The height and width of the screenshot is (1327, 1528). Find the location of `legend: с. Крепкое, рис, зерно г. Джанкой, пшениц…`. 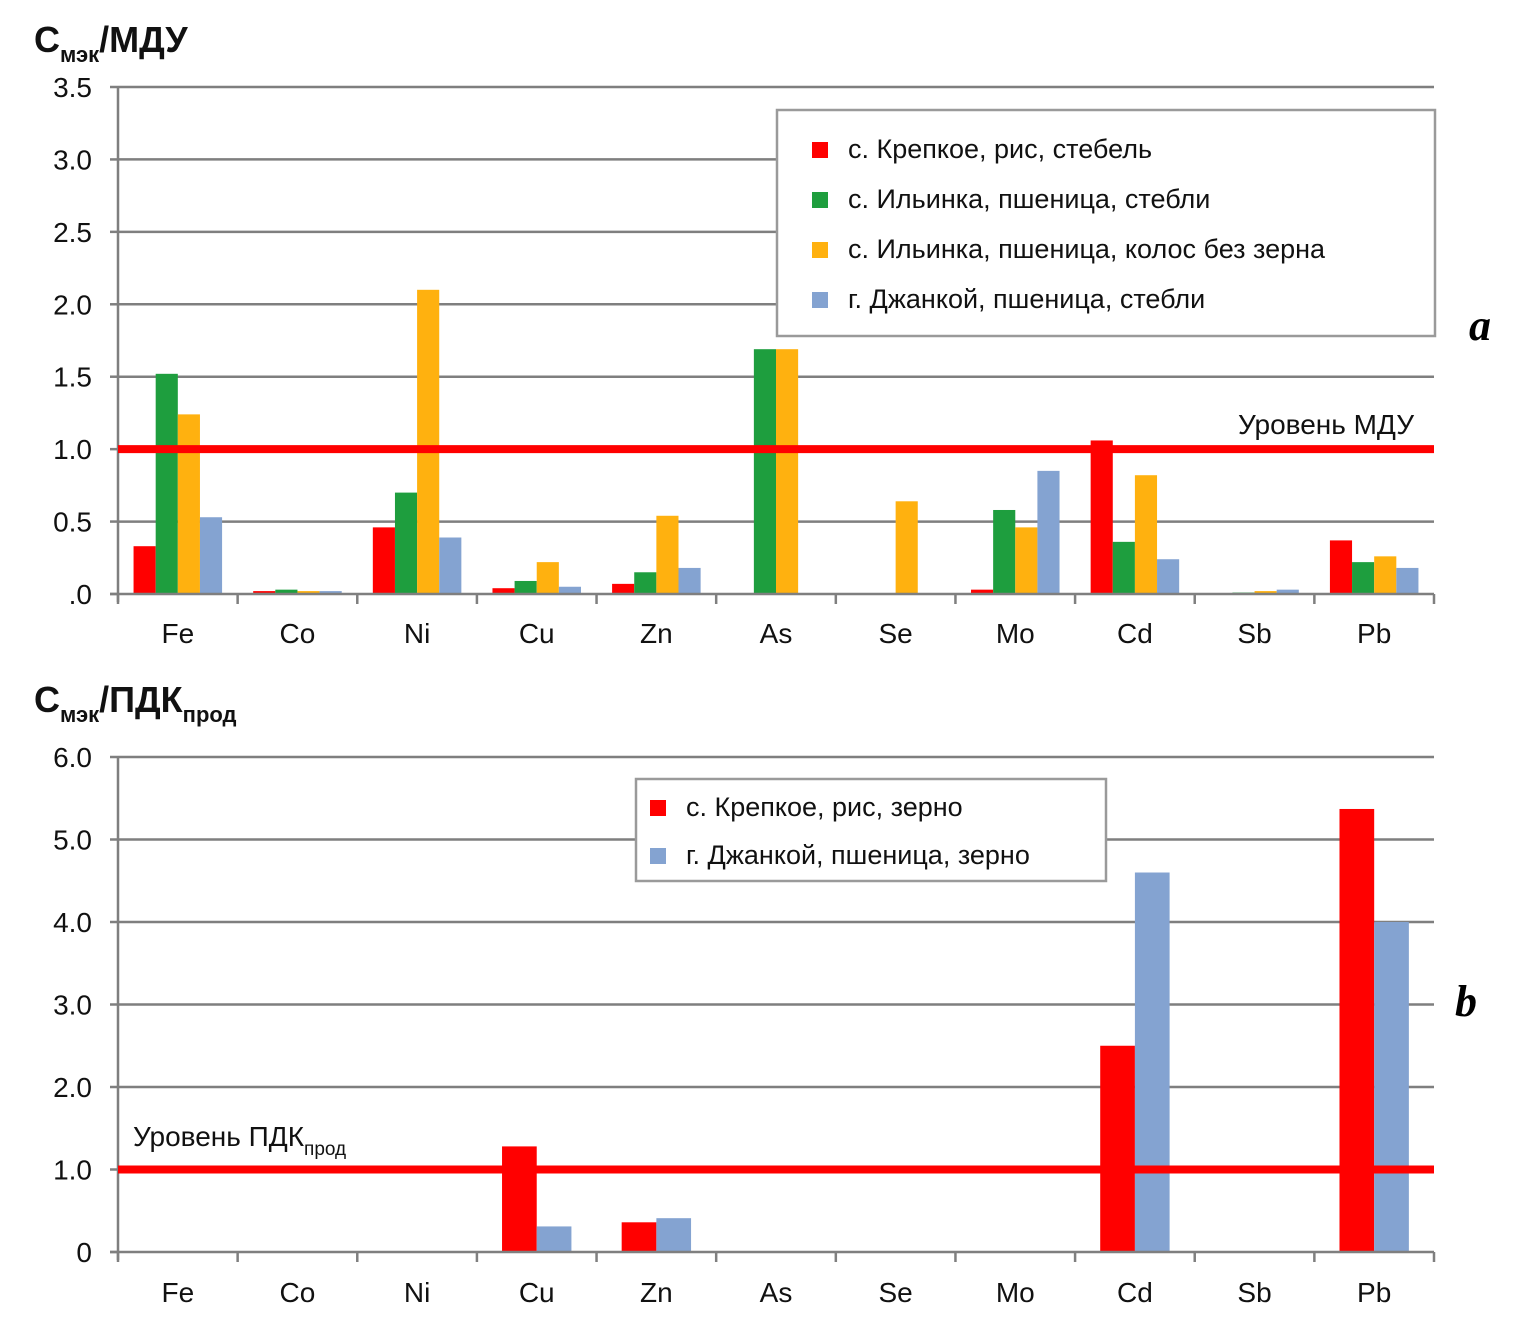

legend: с. Крепкое, рис, зерно г. Джанкой, пшениц… is located at coordinates (871, 830).